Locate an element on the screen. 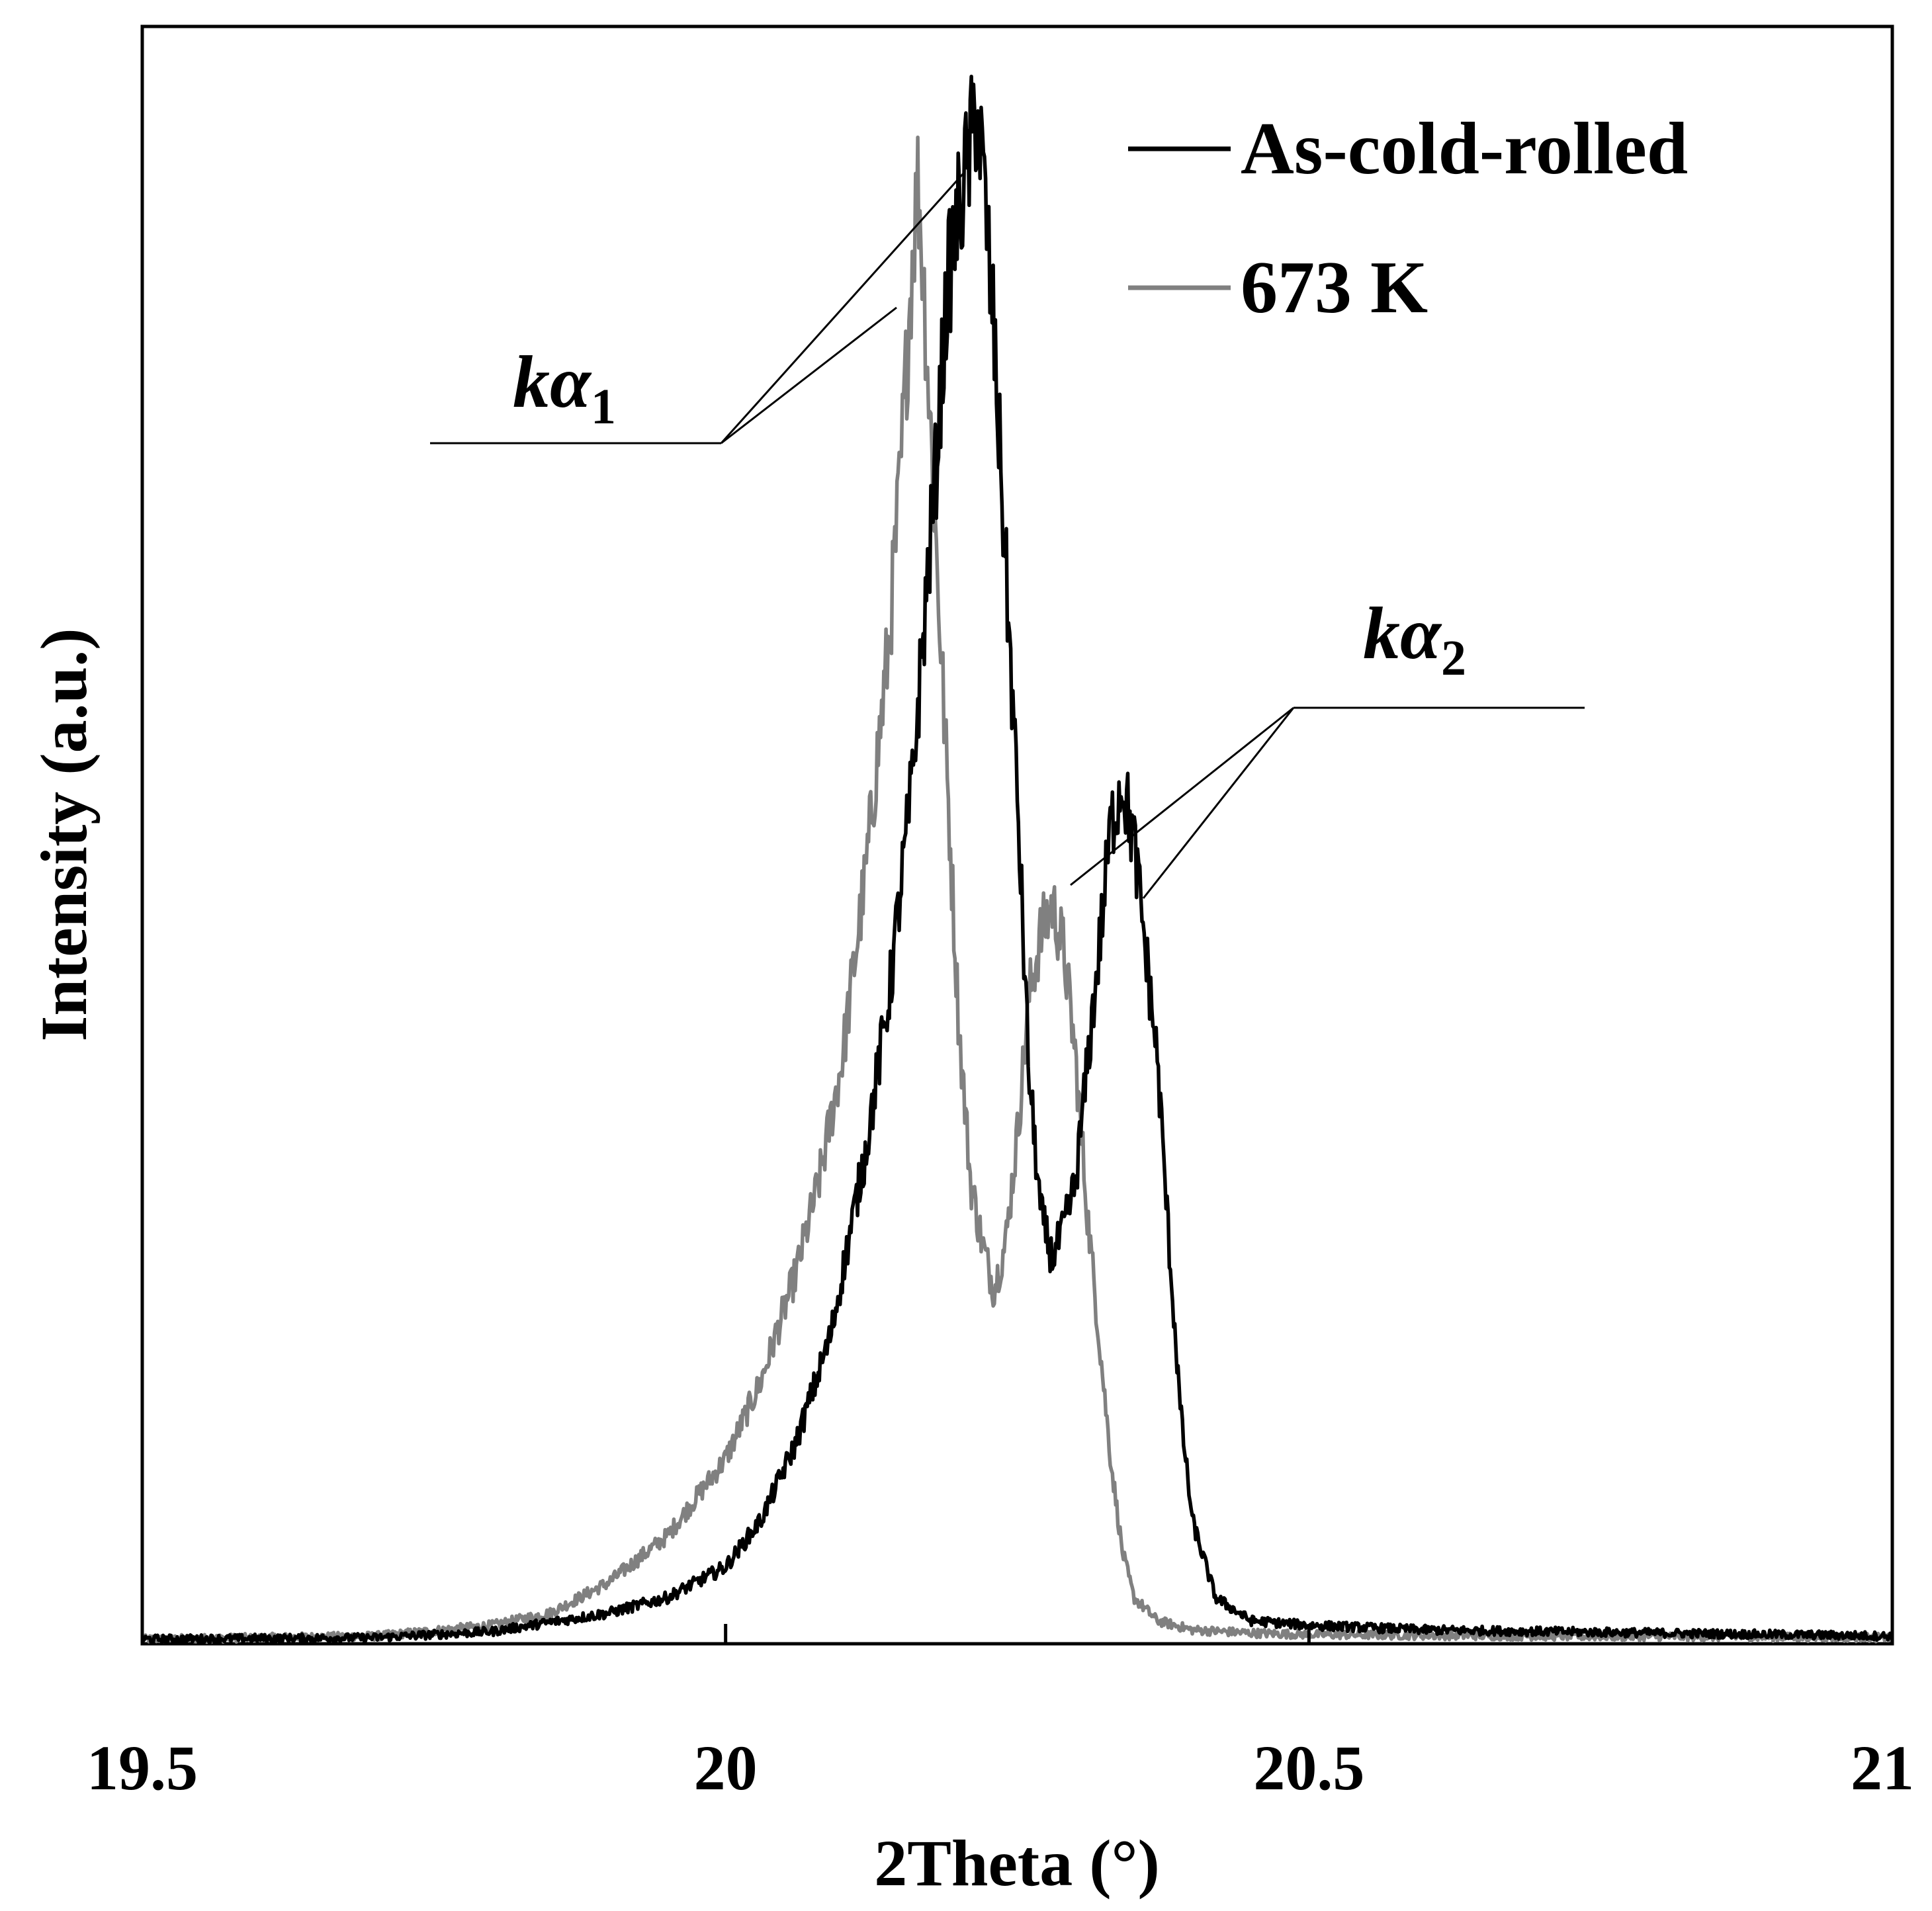 The height and width of the screenshot is (1911, 1932). legend: As-cold-rolled 673 K is located at coordinates (1408, 219).